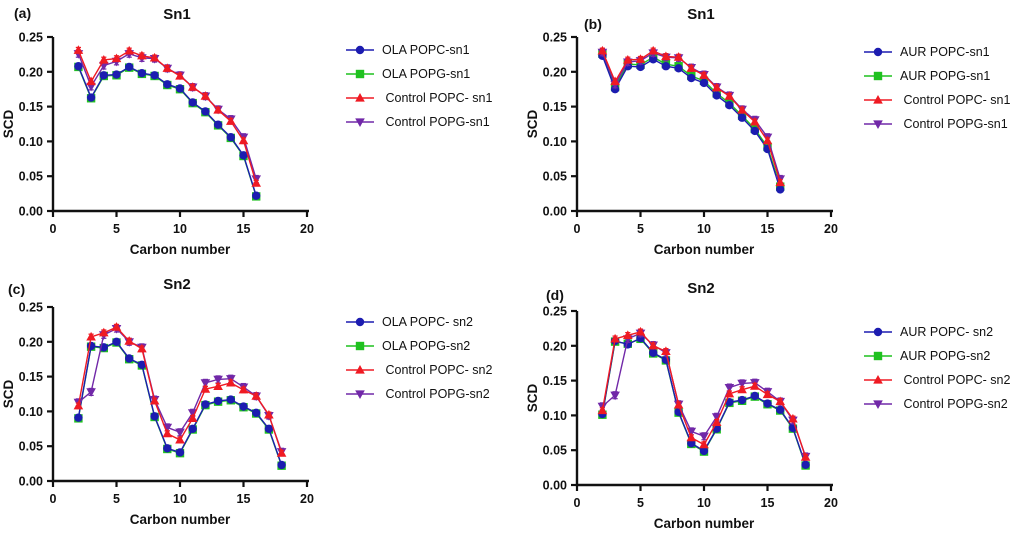 Image resolution: width=1024 pixels, height=541 pixels. Describe the element at coordinates (418, 322) in the screenshot. I see `legend-item: OLA POPC- sn2` at that location.